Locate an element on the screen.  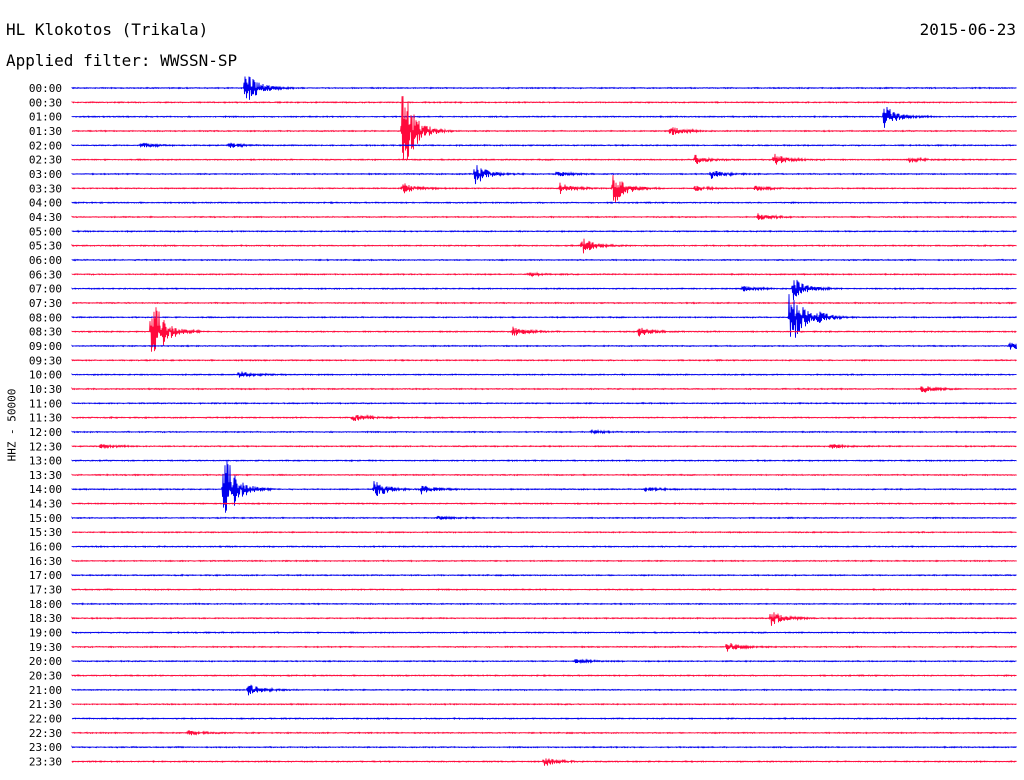
time-tick-label: 06:00 is located at coordinates (45, 260).